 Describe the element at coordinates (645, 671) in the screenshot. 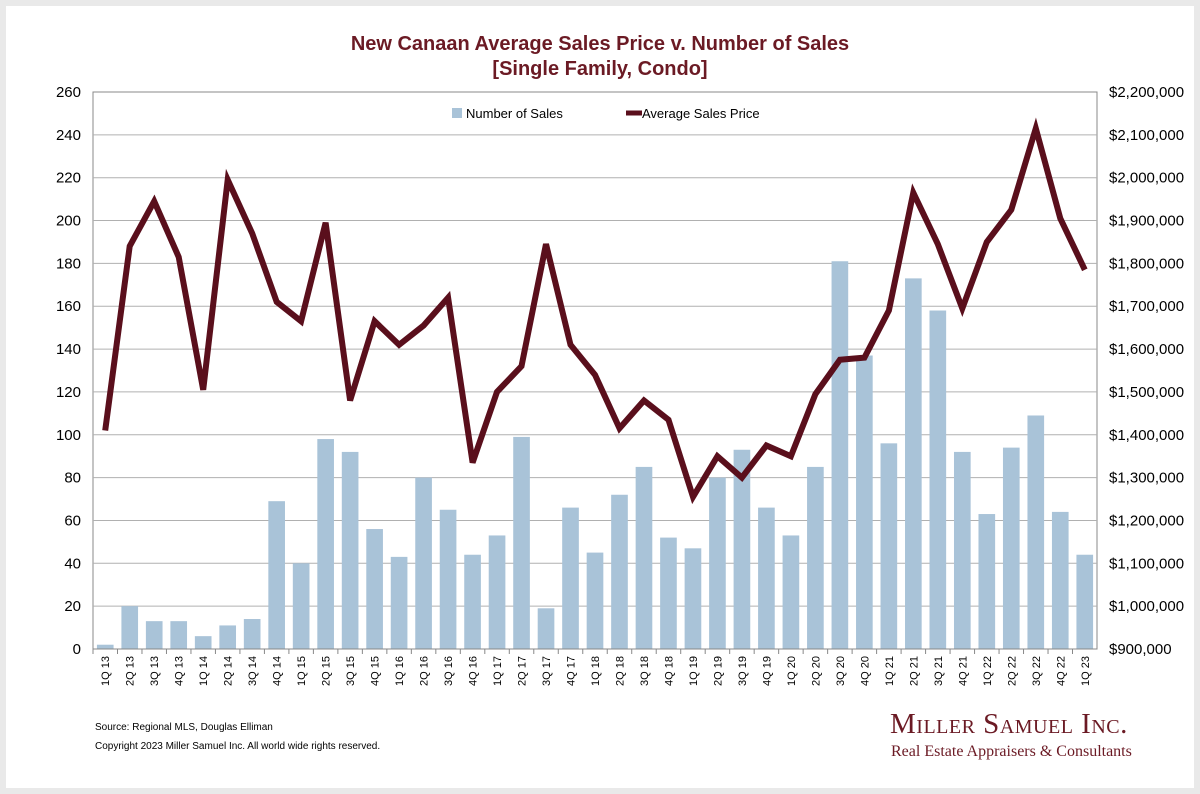

I see `x-tick-label: 3Q 18` at that location.